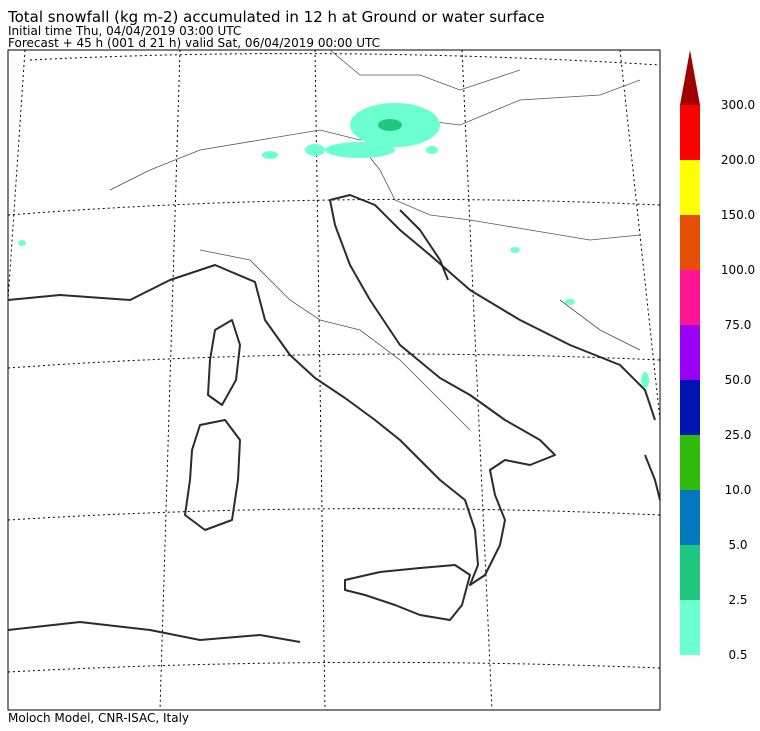 This screenshot has height=731, width=760. What do you see at coordinates (738, 325) in the screenshot?
I see `colorbar-label: 75.0` at bounding box center [738, 325].